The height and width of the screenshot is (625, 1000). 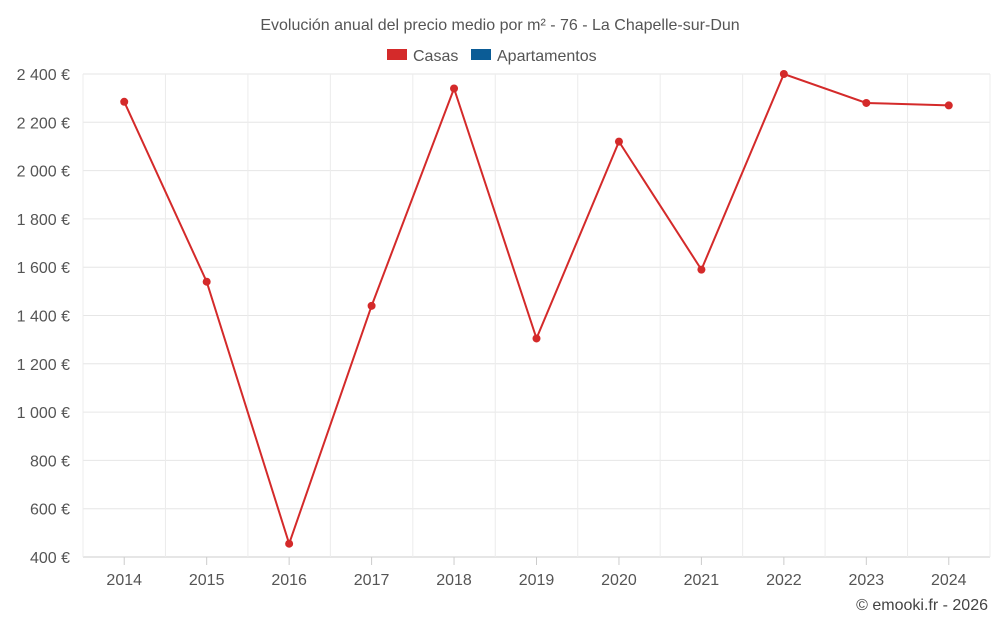 What do you see at coordinates (435, 56) in the screenshot?
I see `legend-label-casas: Casas` at bounding box center [435, 56].